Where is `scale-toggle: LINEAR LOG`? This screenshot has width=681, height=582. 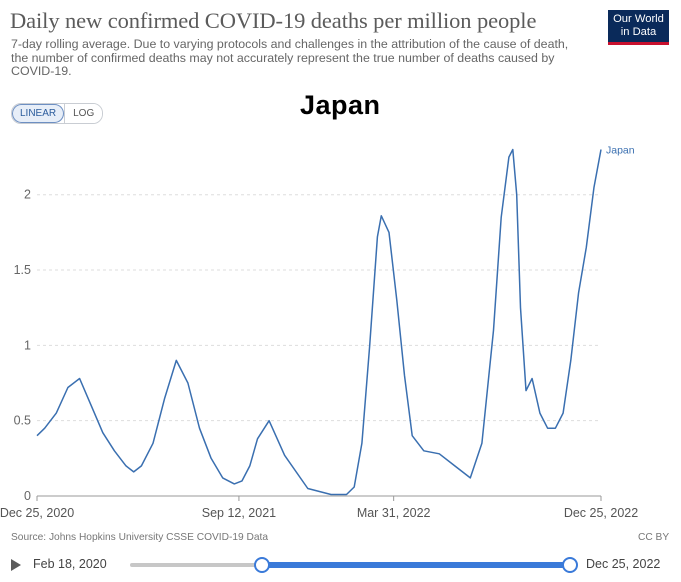 scale-toggle: LINEAR LOG is located at coordinates (57, 113).